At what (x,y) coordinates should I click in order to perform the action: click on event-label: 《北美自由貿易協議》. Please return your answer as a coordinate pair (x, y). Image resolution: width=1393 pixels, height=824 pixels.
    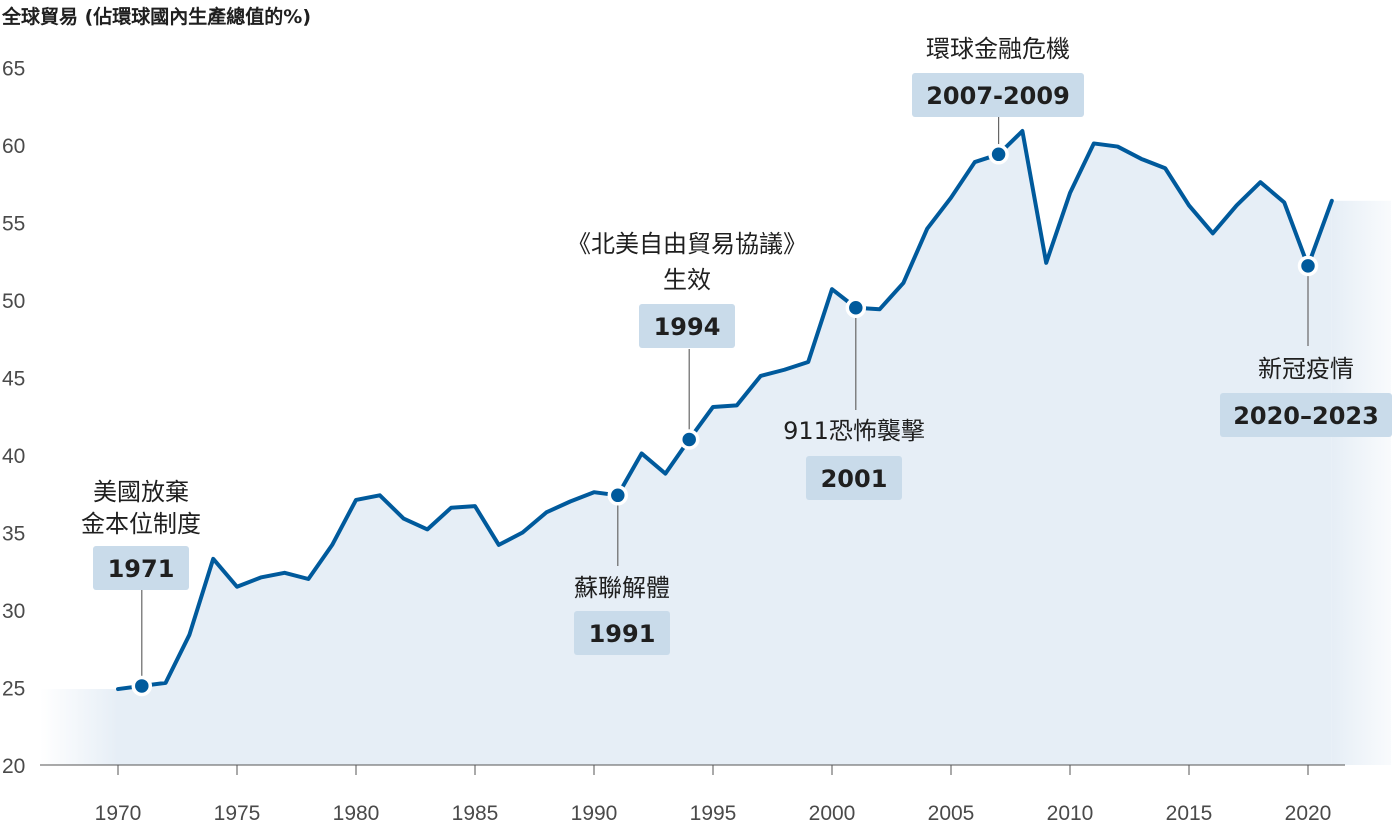
    Looking at the image, I should click on (687, 244).